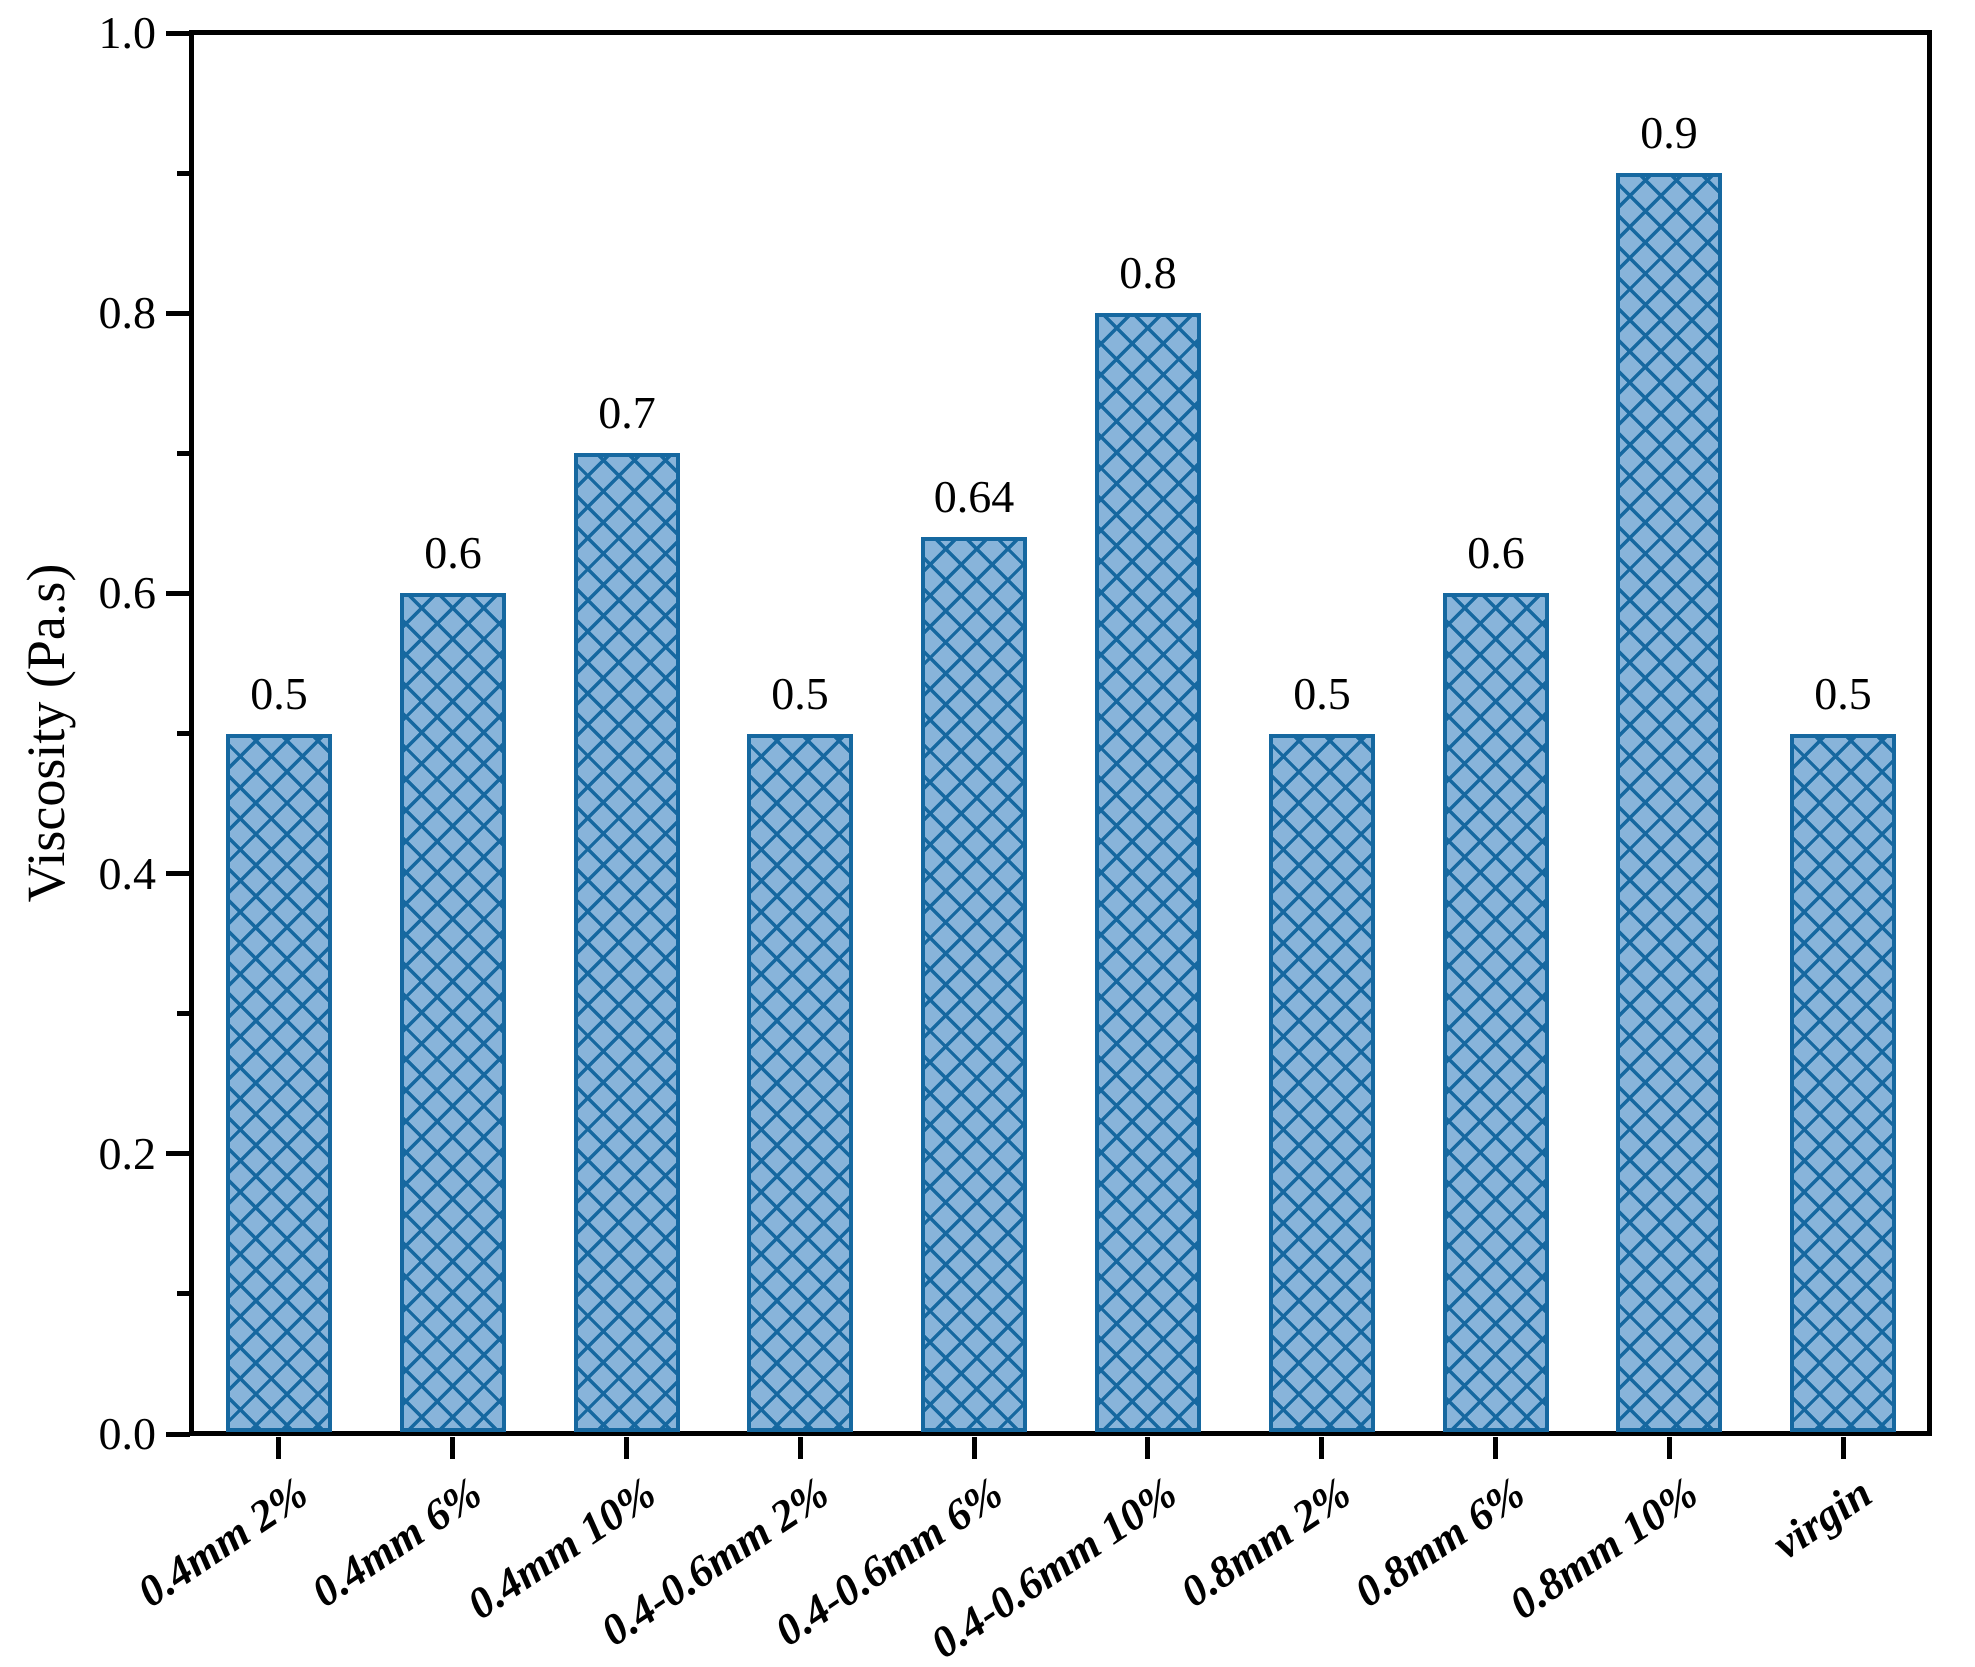 The width and height of the screenshot is (1975, 1667). I want to click on y-axis-tick-label: 0.6, so click(127, 593).